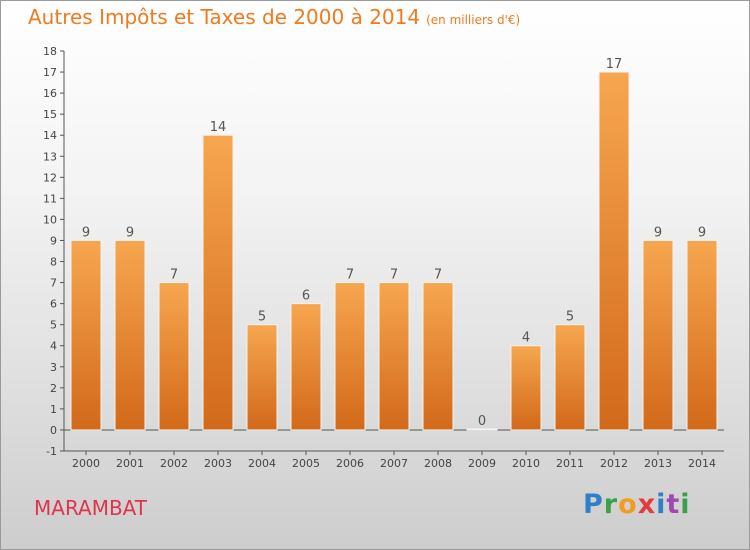 This screenshot has height=550, width=750. I want to click on y-tick-label: 8, so click(53, 262).